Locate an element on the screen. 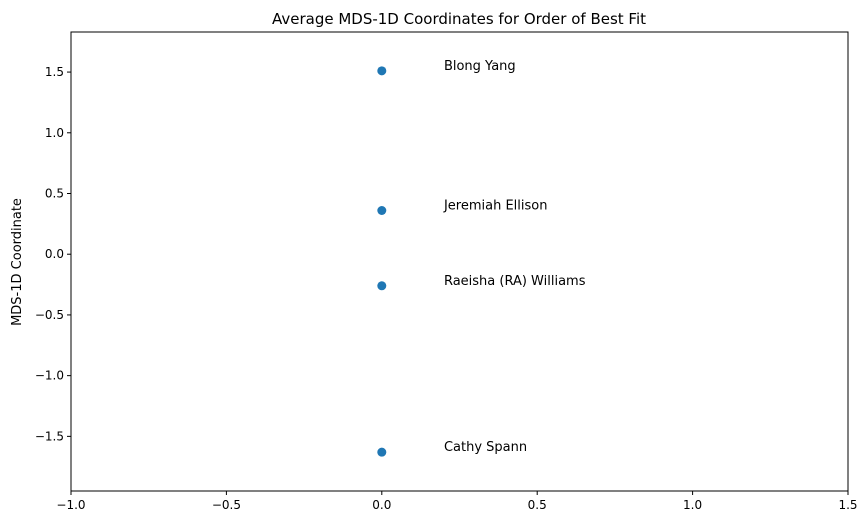  y-tick-label: 1.0 is located at coordinates (54, 133).